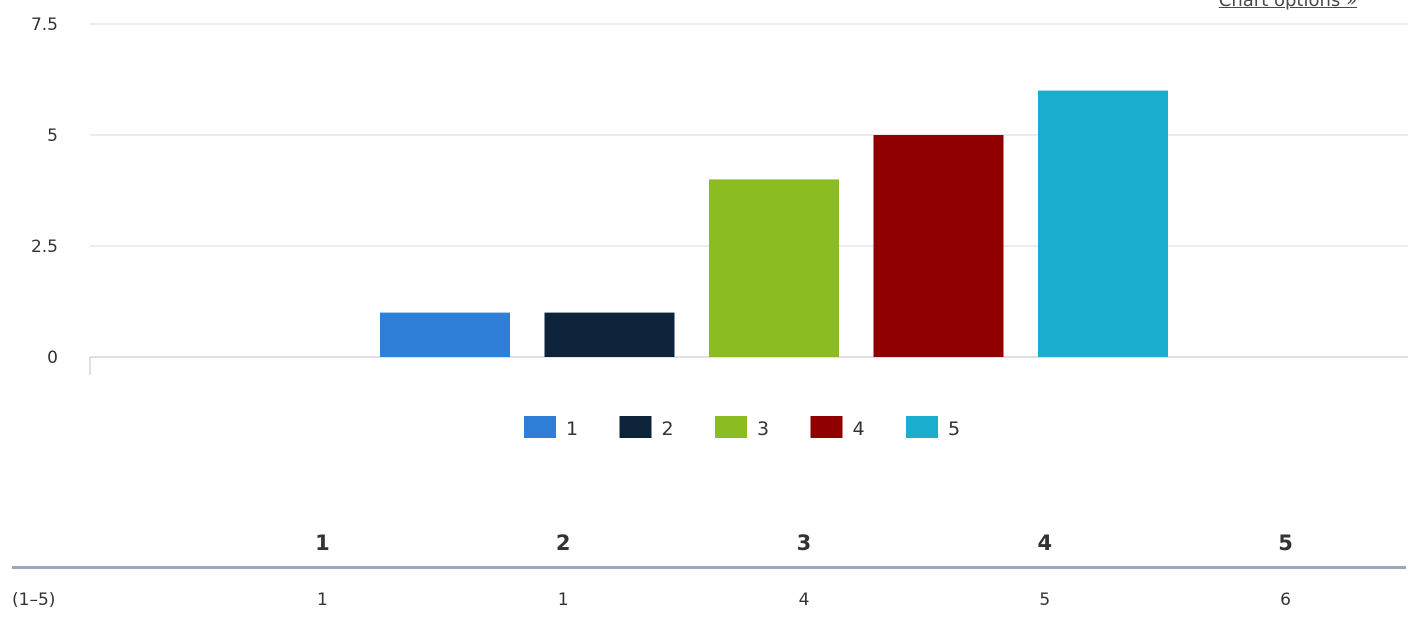 The width and height of the screenshot is (1419, 631). Describe the element at coordinates (954, 429) in the screenshot. I see `legend-label: 5` at that location.